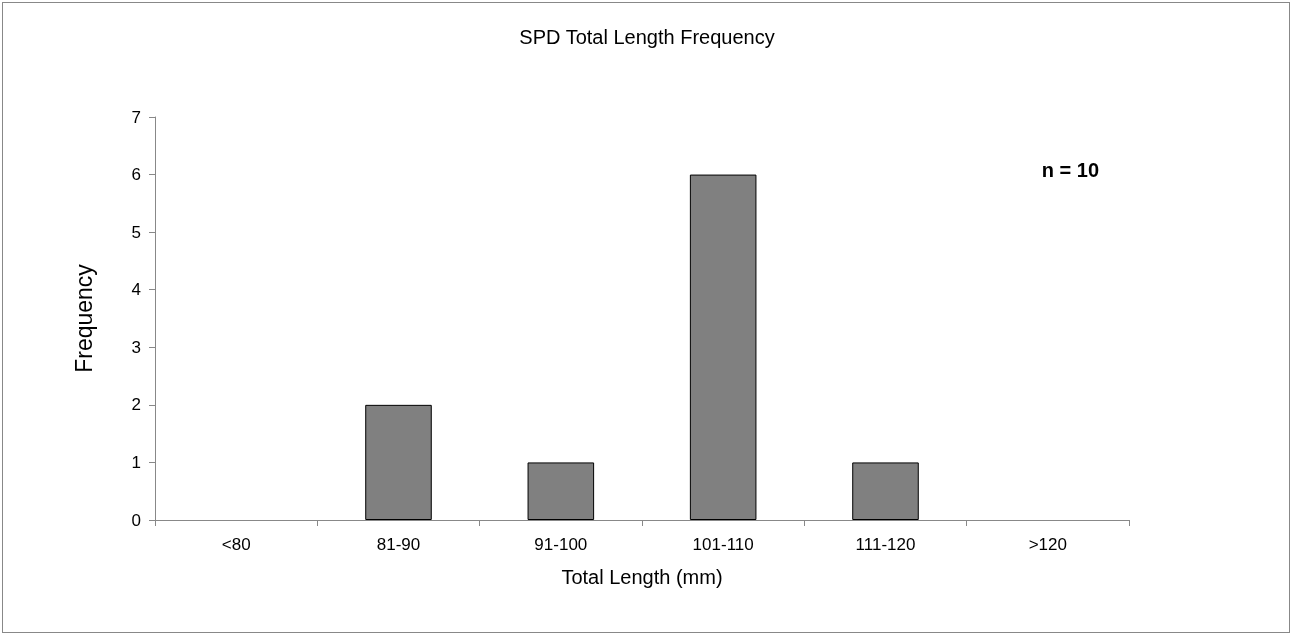 This screenshot has height=637, width=1294. Describe the element at coordinates (83, 318) in the screenshot. I see `y-axis-title: Frequency` at that location.